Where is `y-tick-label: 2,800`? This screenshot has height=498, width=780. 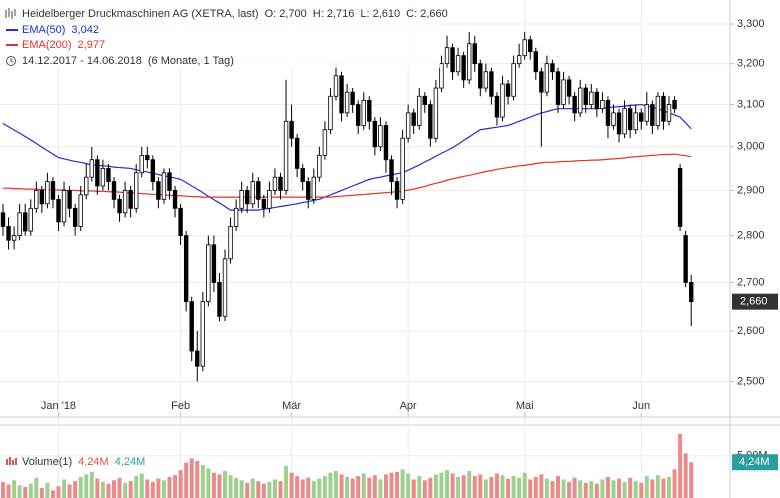
y-tick-label: 2,800 is located at coordinates (751, 236).